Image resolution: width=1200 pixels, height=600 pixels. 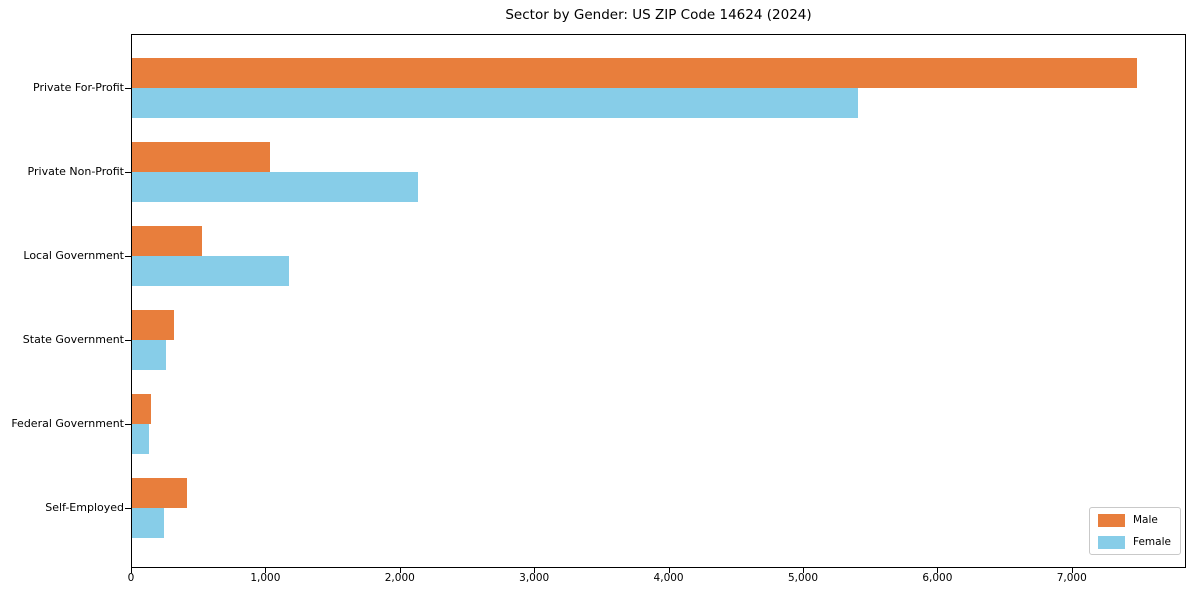 What do you see at coordinates (1135, 531) in the screenshot?
I see `legend: Male Female` at bounding box center [1135, 531].